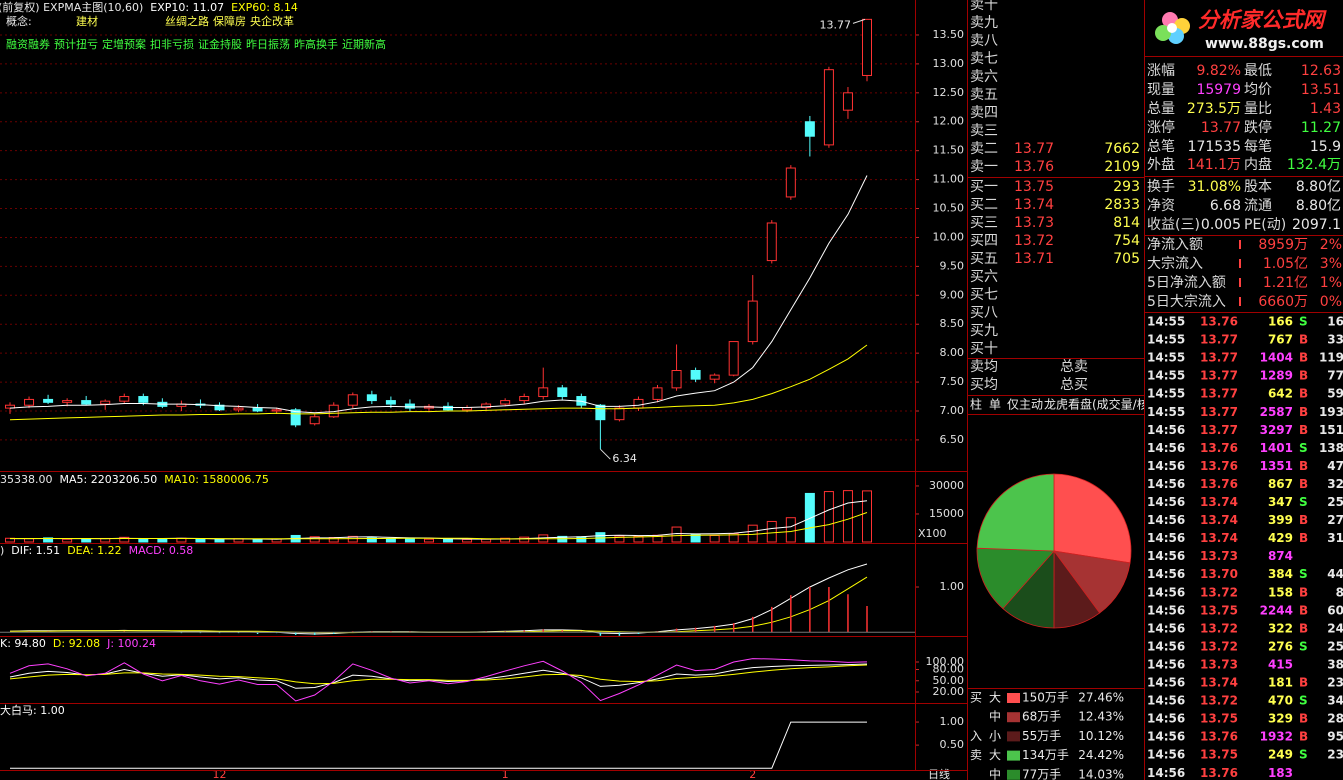  What do you see at coordinates (984, 295) in the screenshot?
I see `book-label: 买七` at bounding box center [984, 295].